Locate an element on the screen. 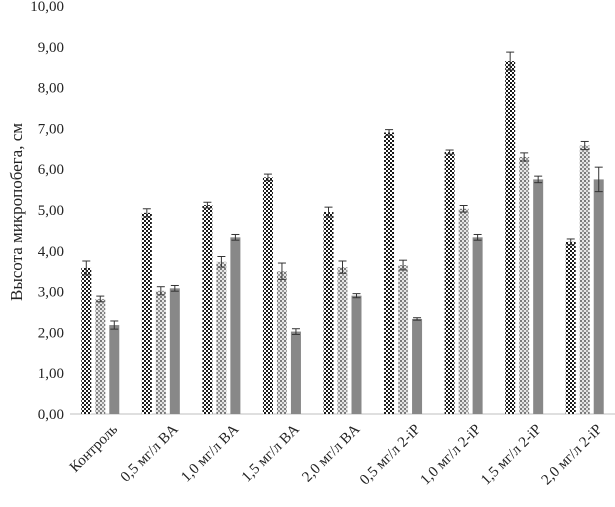 The height and width of the screenshot is (507, 615). y-tick-label: 5,00 is located at coordinates (51, 211).